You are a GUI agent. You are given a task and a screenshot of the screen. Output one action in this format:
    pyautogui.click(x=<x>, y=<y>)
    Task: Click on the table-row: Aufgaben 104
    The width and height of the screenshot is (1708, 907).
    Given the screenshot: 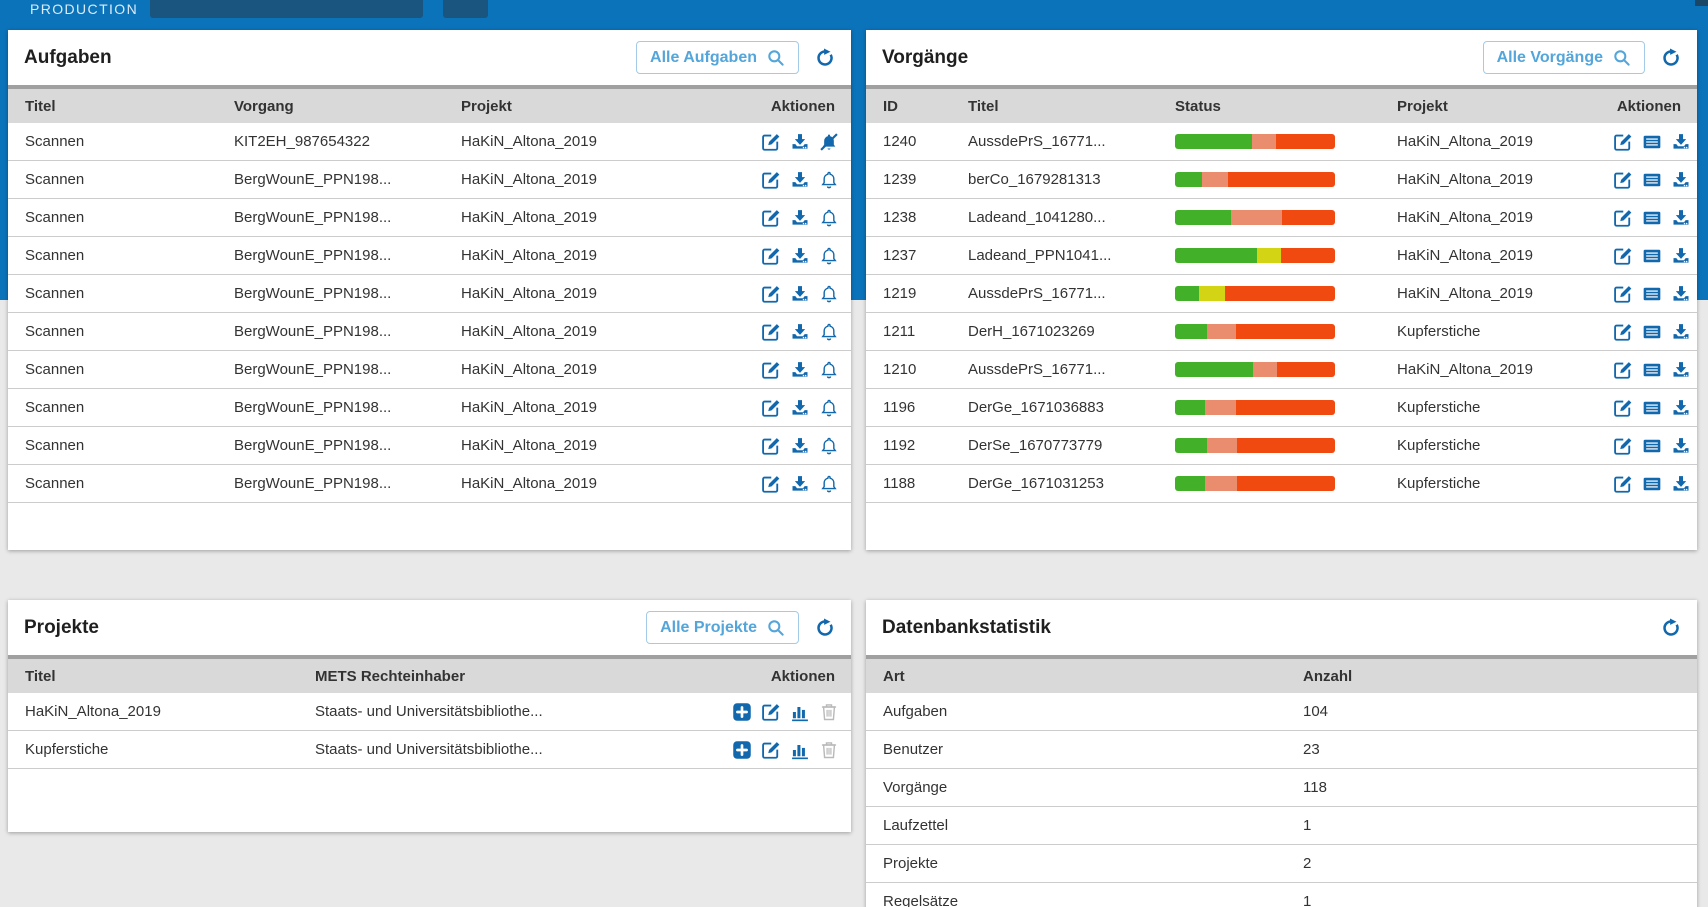 What is the action you would take?
    pyautogui.click(x=1281, y=712)
    